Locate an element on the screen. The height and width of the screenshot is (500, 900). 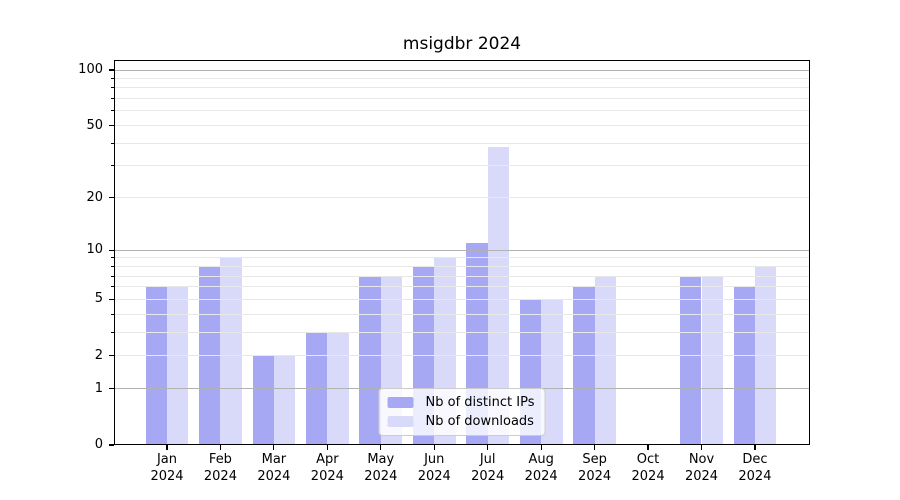
x-tick-month: May is located at coordinates (381, 459).